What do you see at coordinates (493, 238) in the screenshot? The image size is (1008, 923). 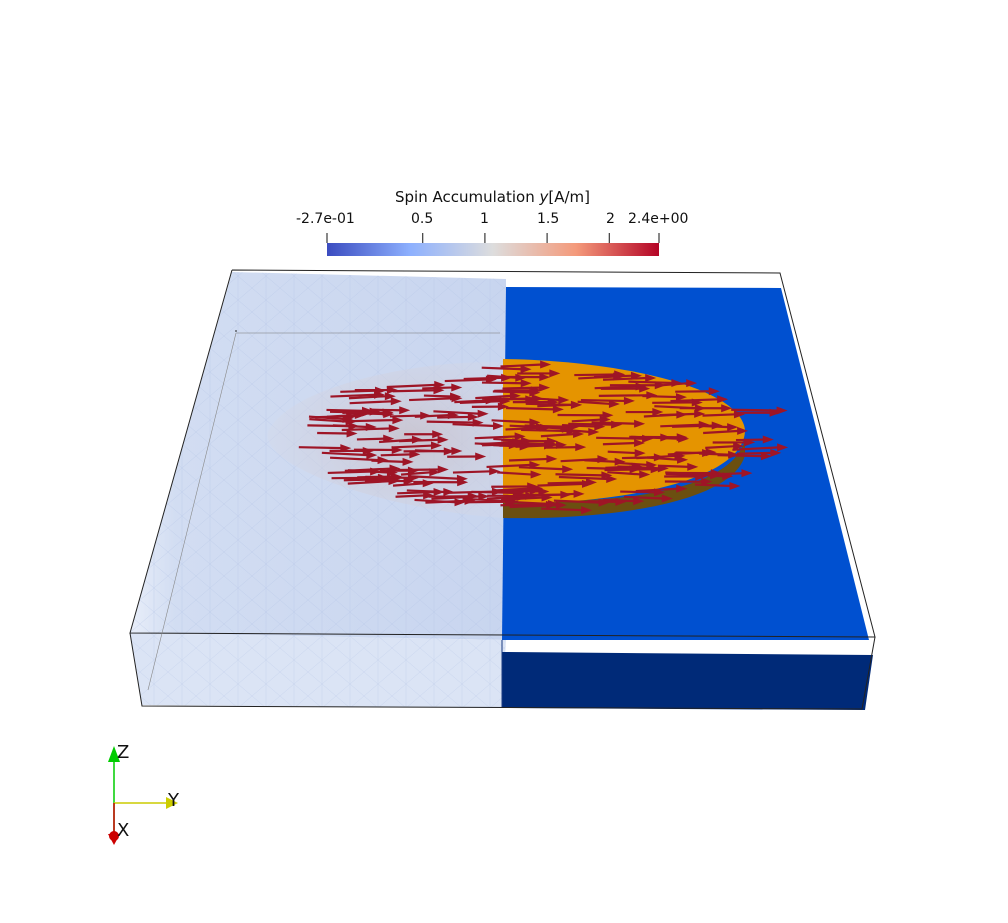 I see `colorbar-ticks` at bounding box center [493, 238].